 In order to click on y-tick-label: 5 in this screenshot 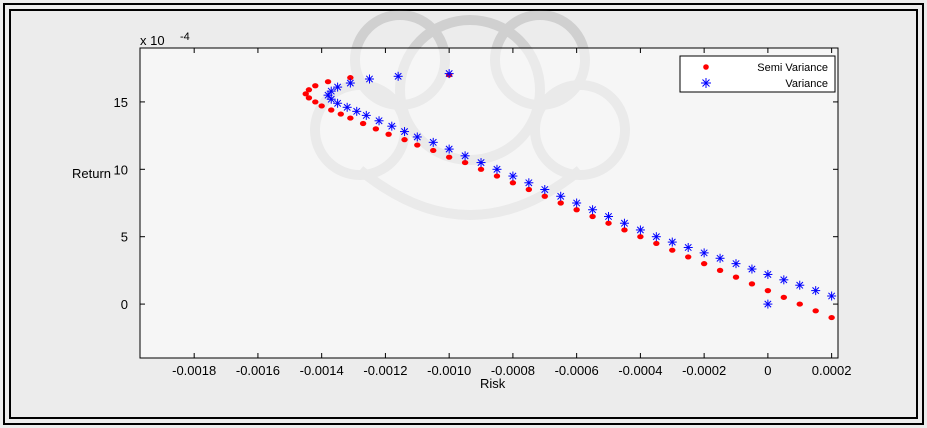, I will do `click(124, 237)`.